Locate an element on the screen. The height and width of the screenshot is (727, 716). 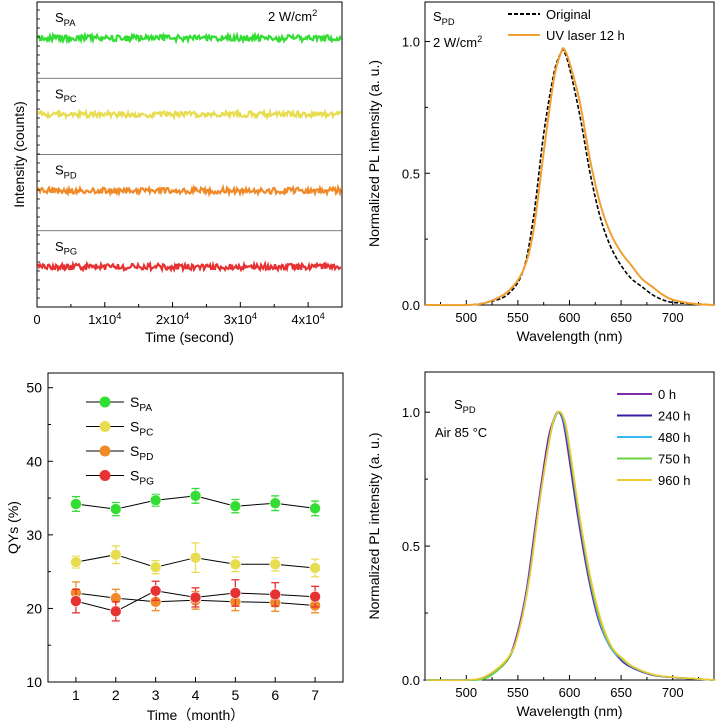
legend-label-pa-sub: PA is located at coordinates (145, 408).